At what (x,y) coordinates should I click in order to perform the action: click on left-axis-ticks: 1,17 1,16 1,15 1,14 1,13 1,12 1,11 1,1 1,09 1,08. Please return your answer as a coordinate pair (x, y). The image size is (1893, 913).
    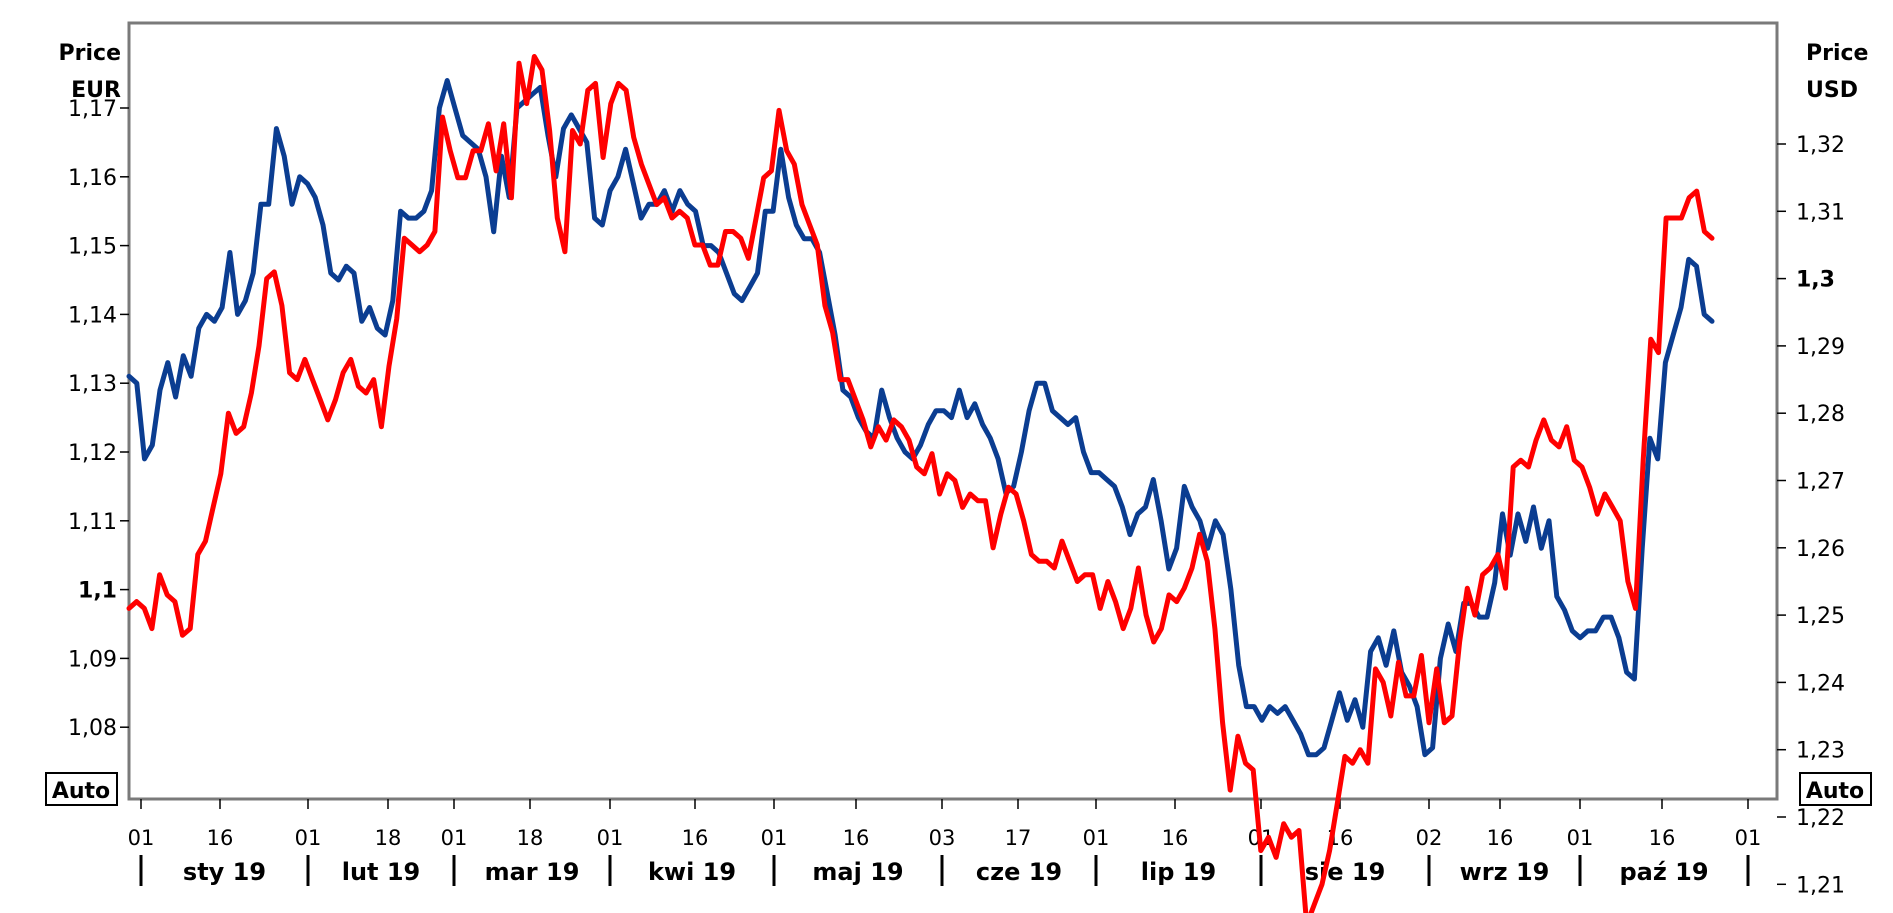
    Looking at the image, I should click on (98, 419).